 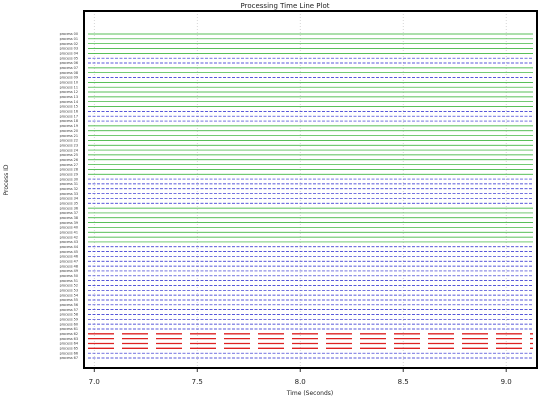 What do you see at coordinates (69, 34) in the screenshot?
I see `process-row-label: process 00` at bounding box center [69, 34].